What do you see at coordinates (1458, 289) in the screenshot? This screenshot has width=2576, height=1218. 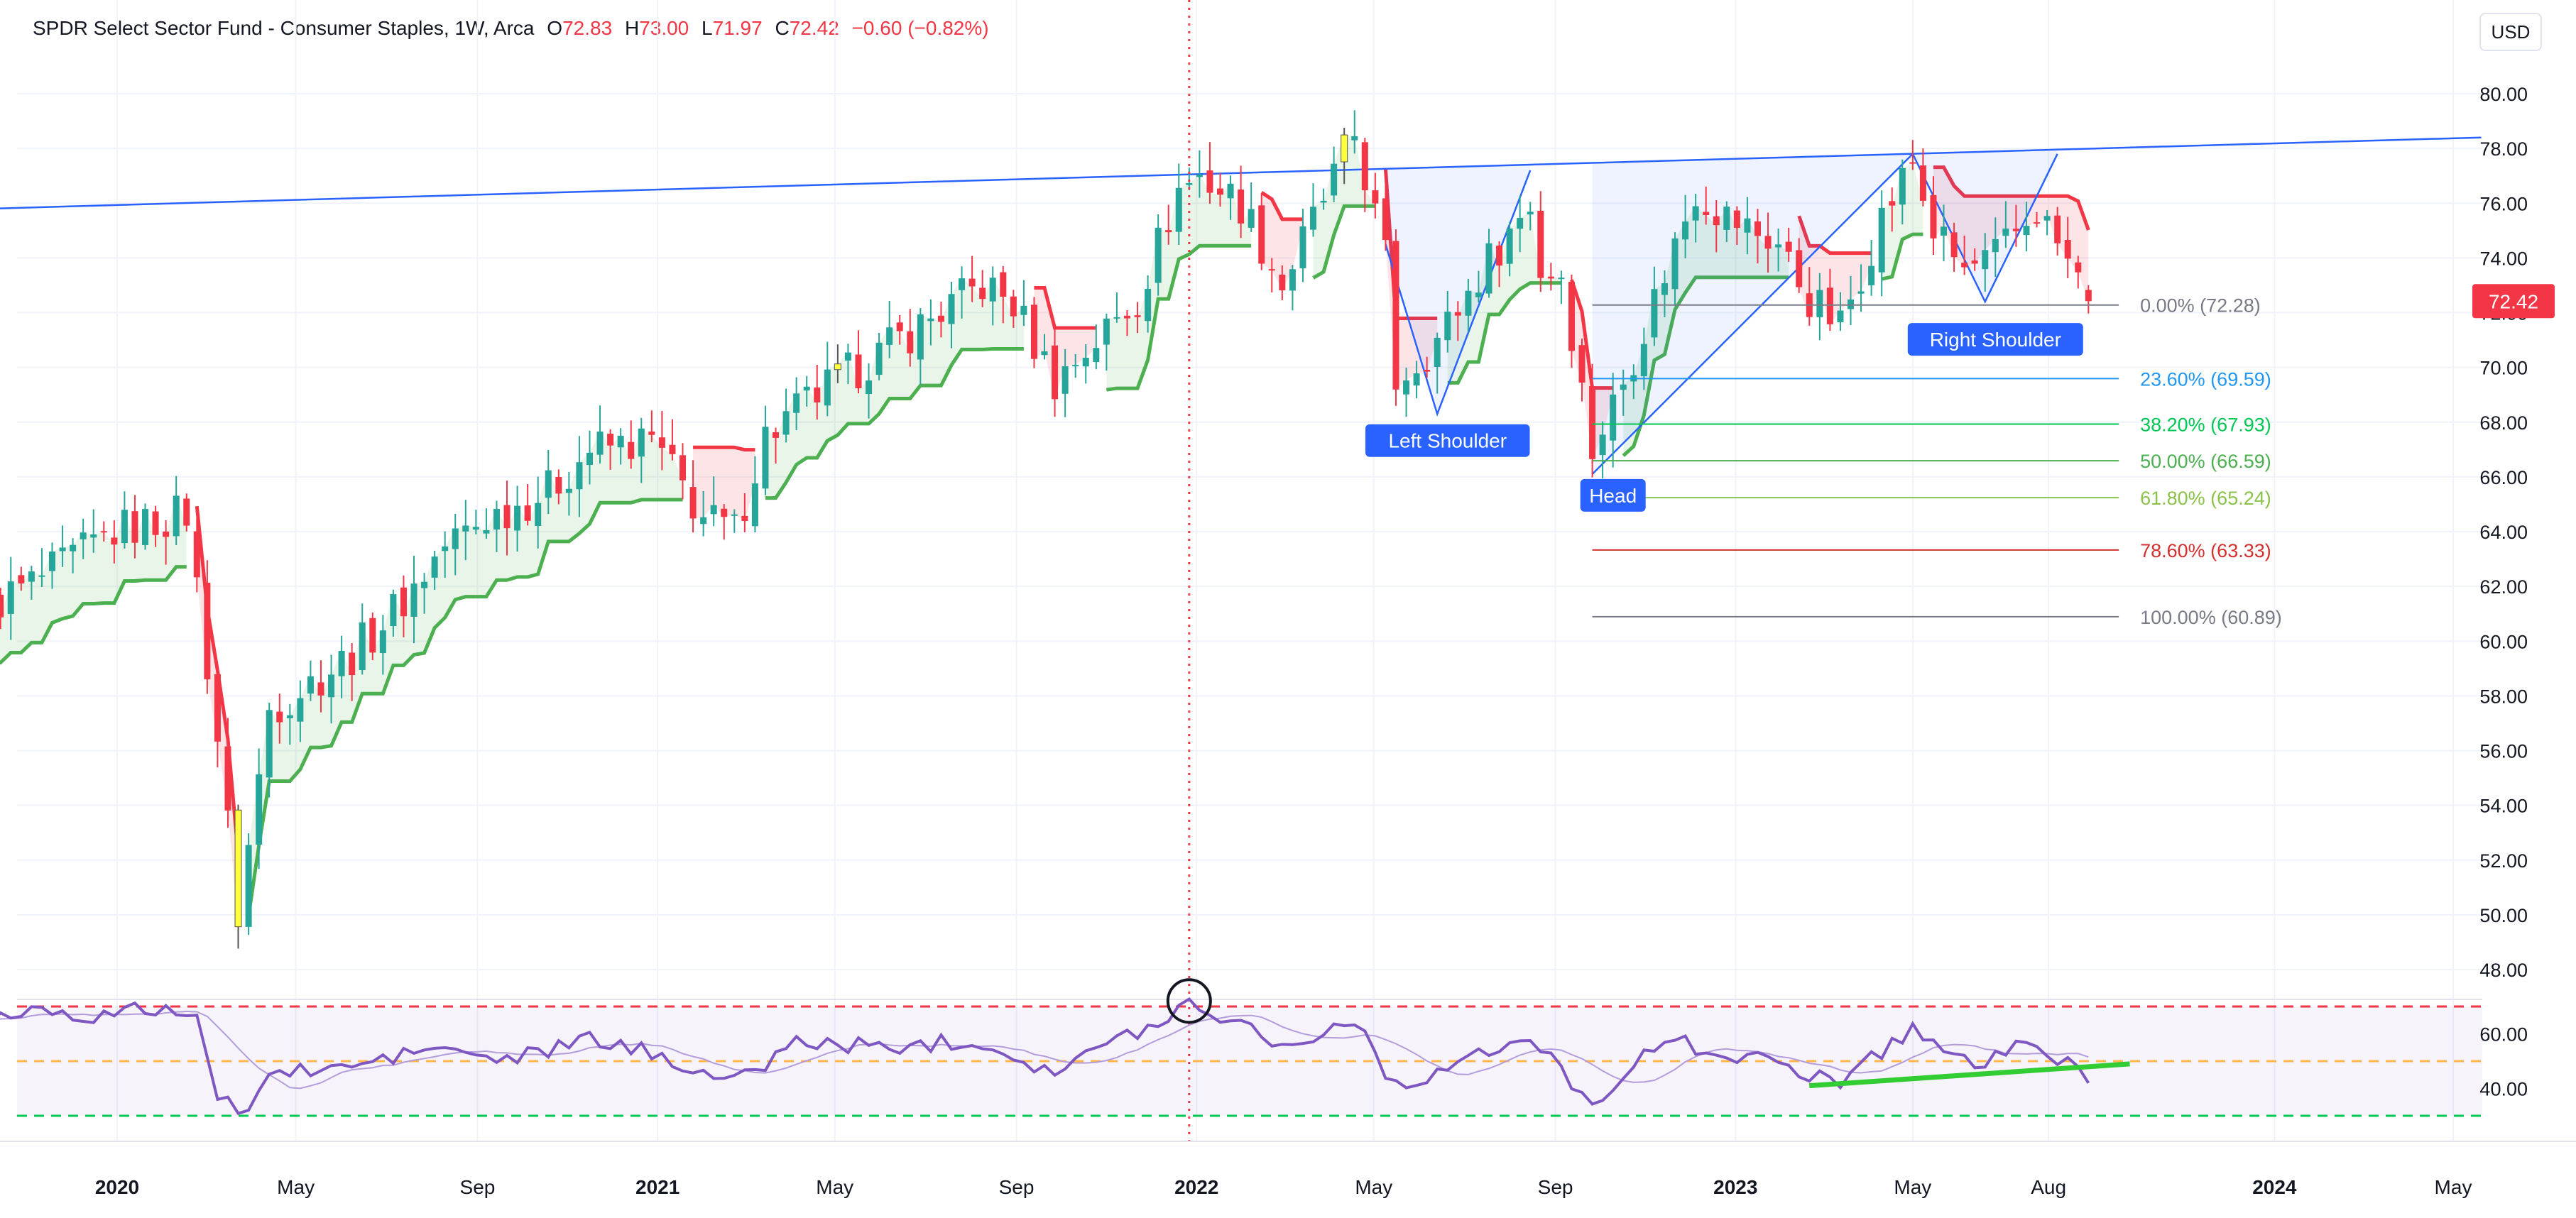 I see `pattern-fill` at bounding box center [1458, 289].